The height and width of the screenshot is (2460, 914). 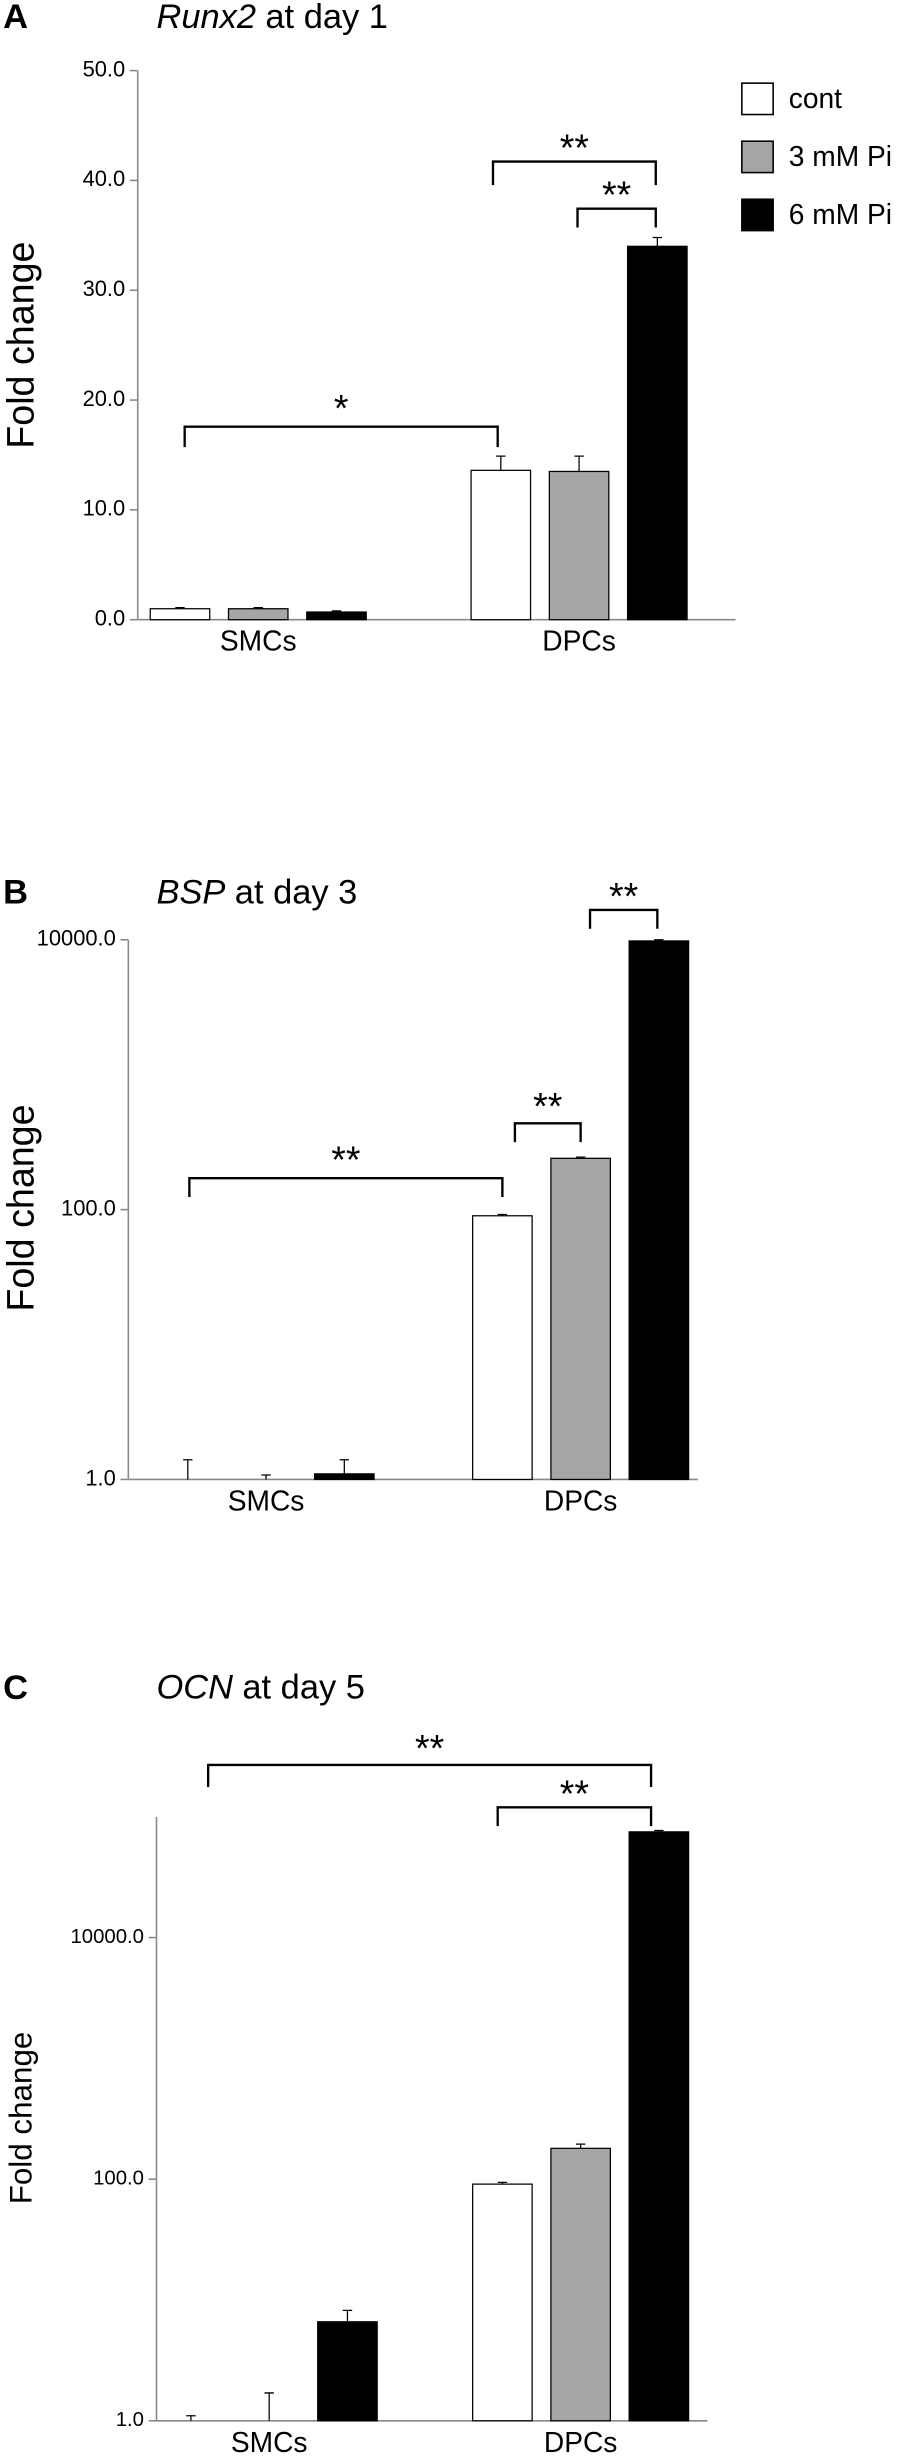 I want to click on title-gene: OCN, so click(x=195, y=1688).